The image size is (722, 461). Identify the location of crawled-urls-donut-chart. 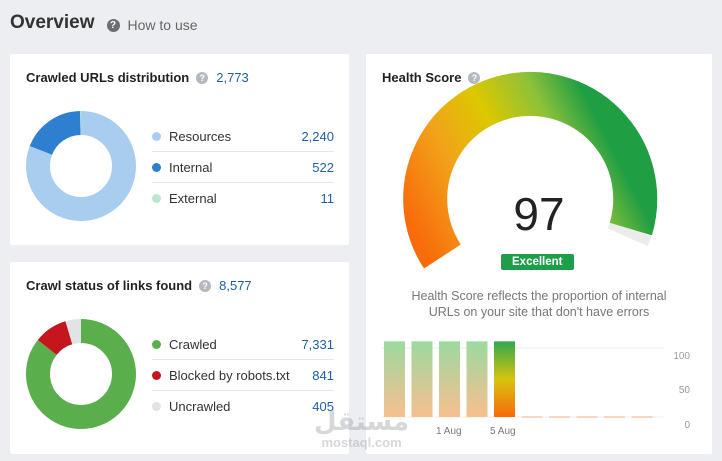
(81, 166).